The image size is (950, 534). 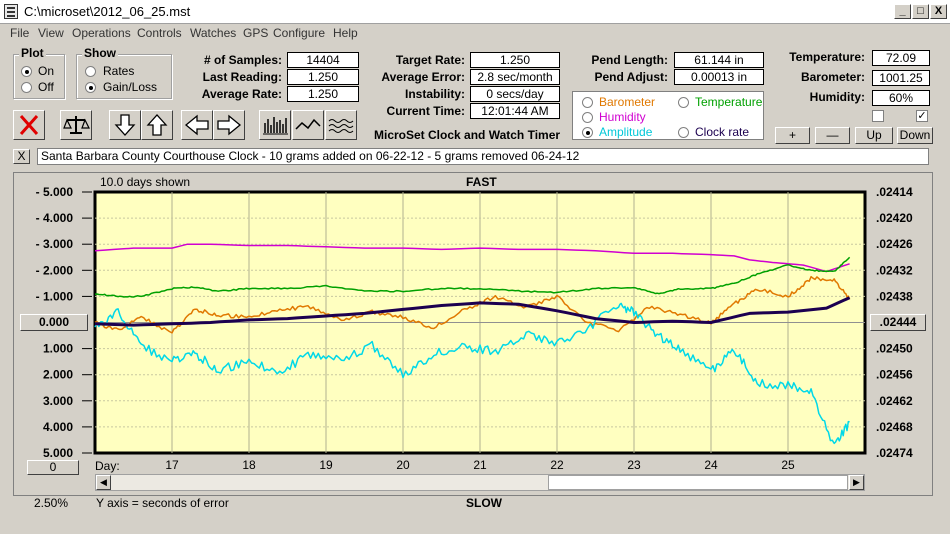 I want to click on scroll-down-button: Down, so click(x=915, y=135).